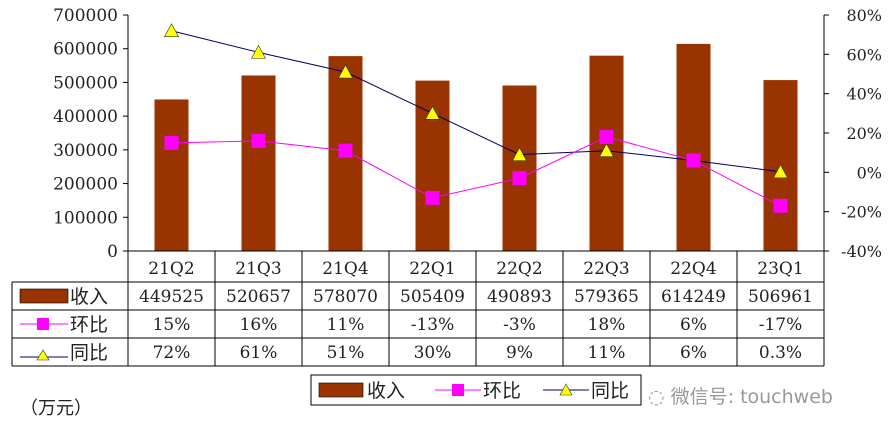 This screenshot has height=434, width=895. I want to click on bar-22Q4, so click(693, 147).